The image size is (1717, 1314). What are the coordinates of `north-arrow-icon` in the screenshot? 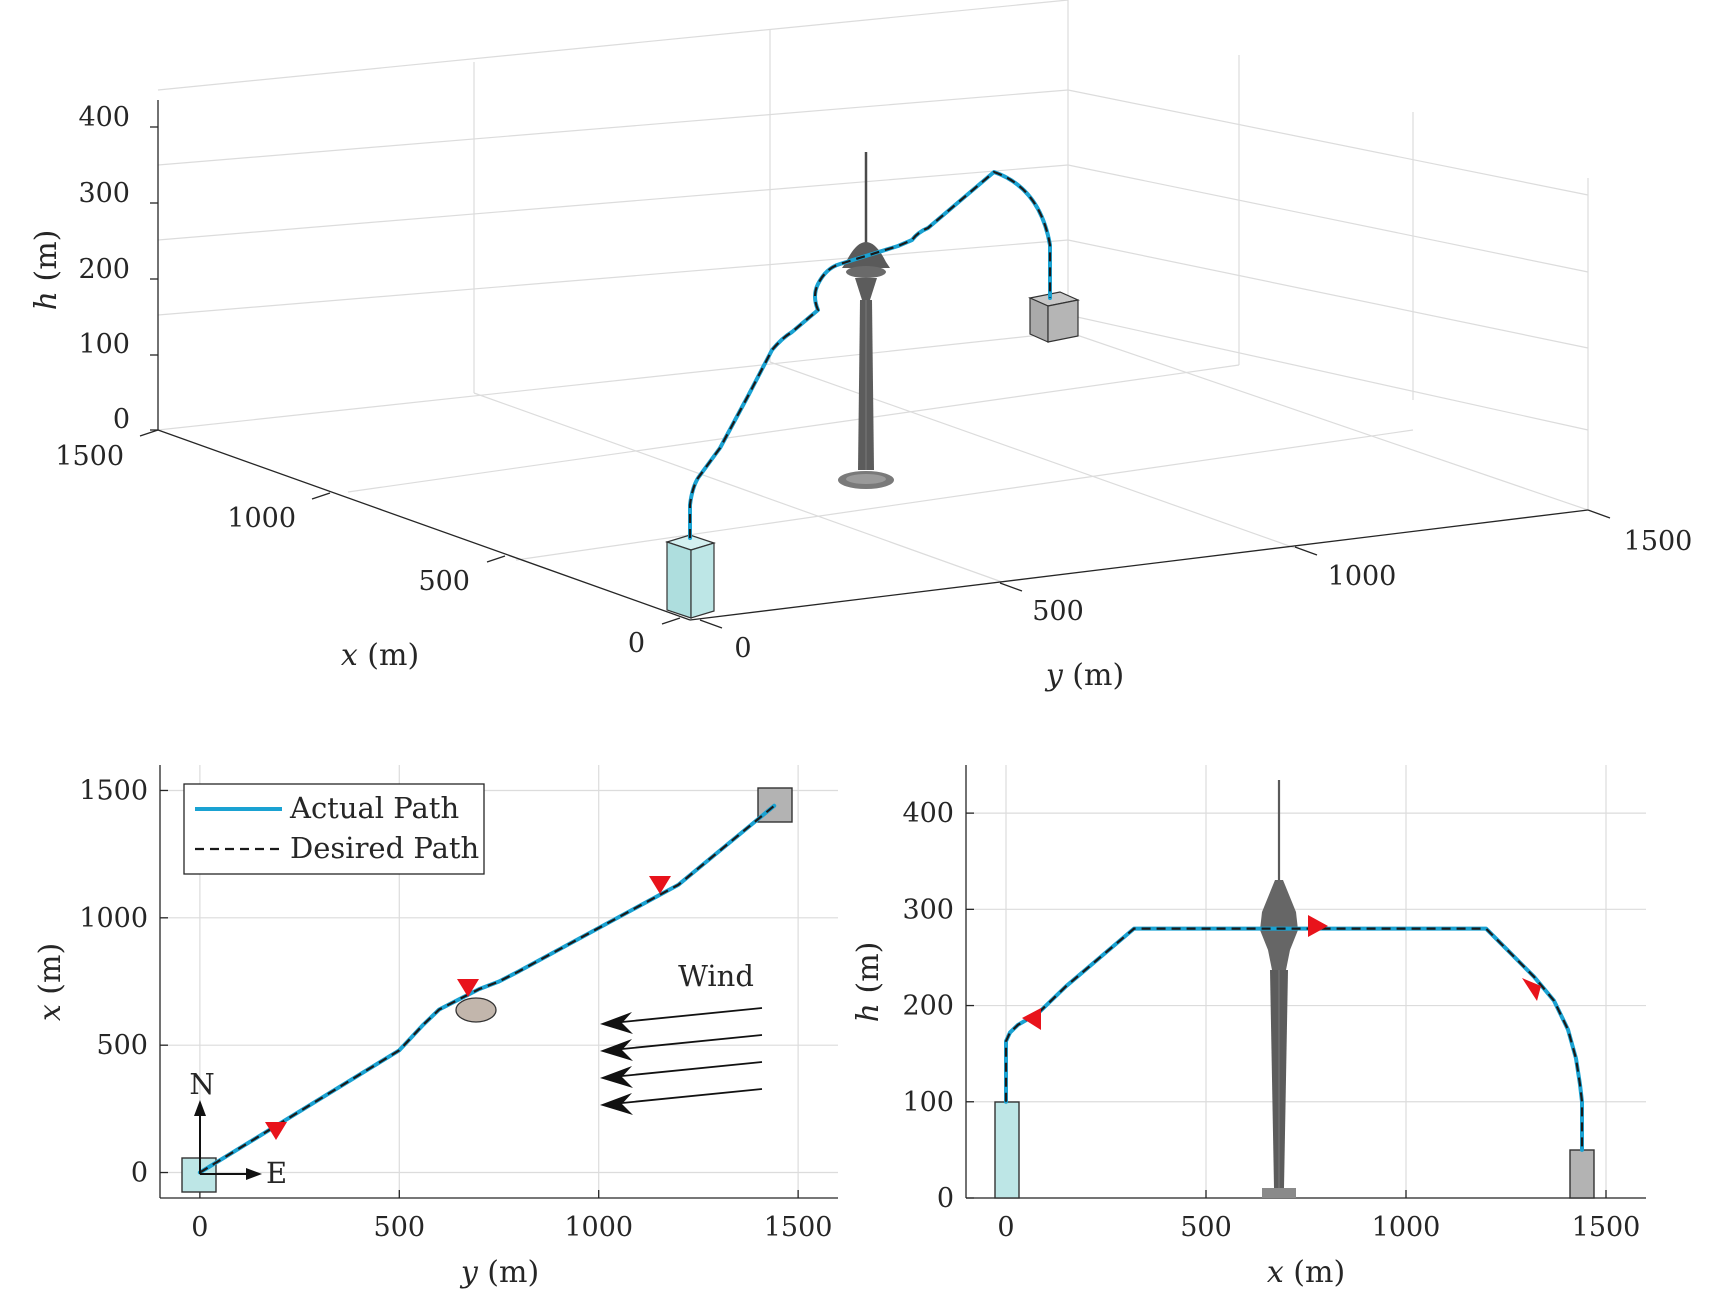 It's located at (200, 1108).